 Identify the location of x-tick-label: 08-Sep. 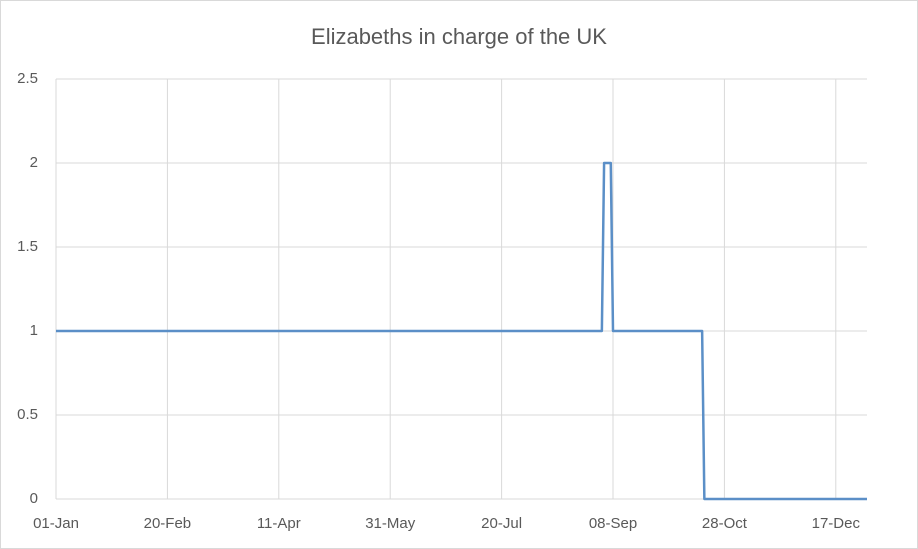
(613, 523).